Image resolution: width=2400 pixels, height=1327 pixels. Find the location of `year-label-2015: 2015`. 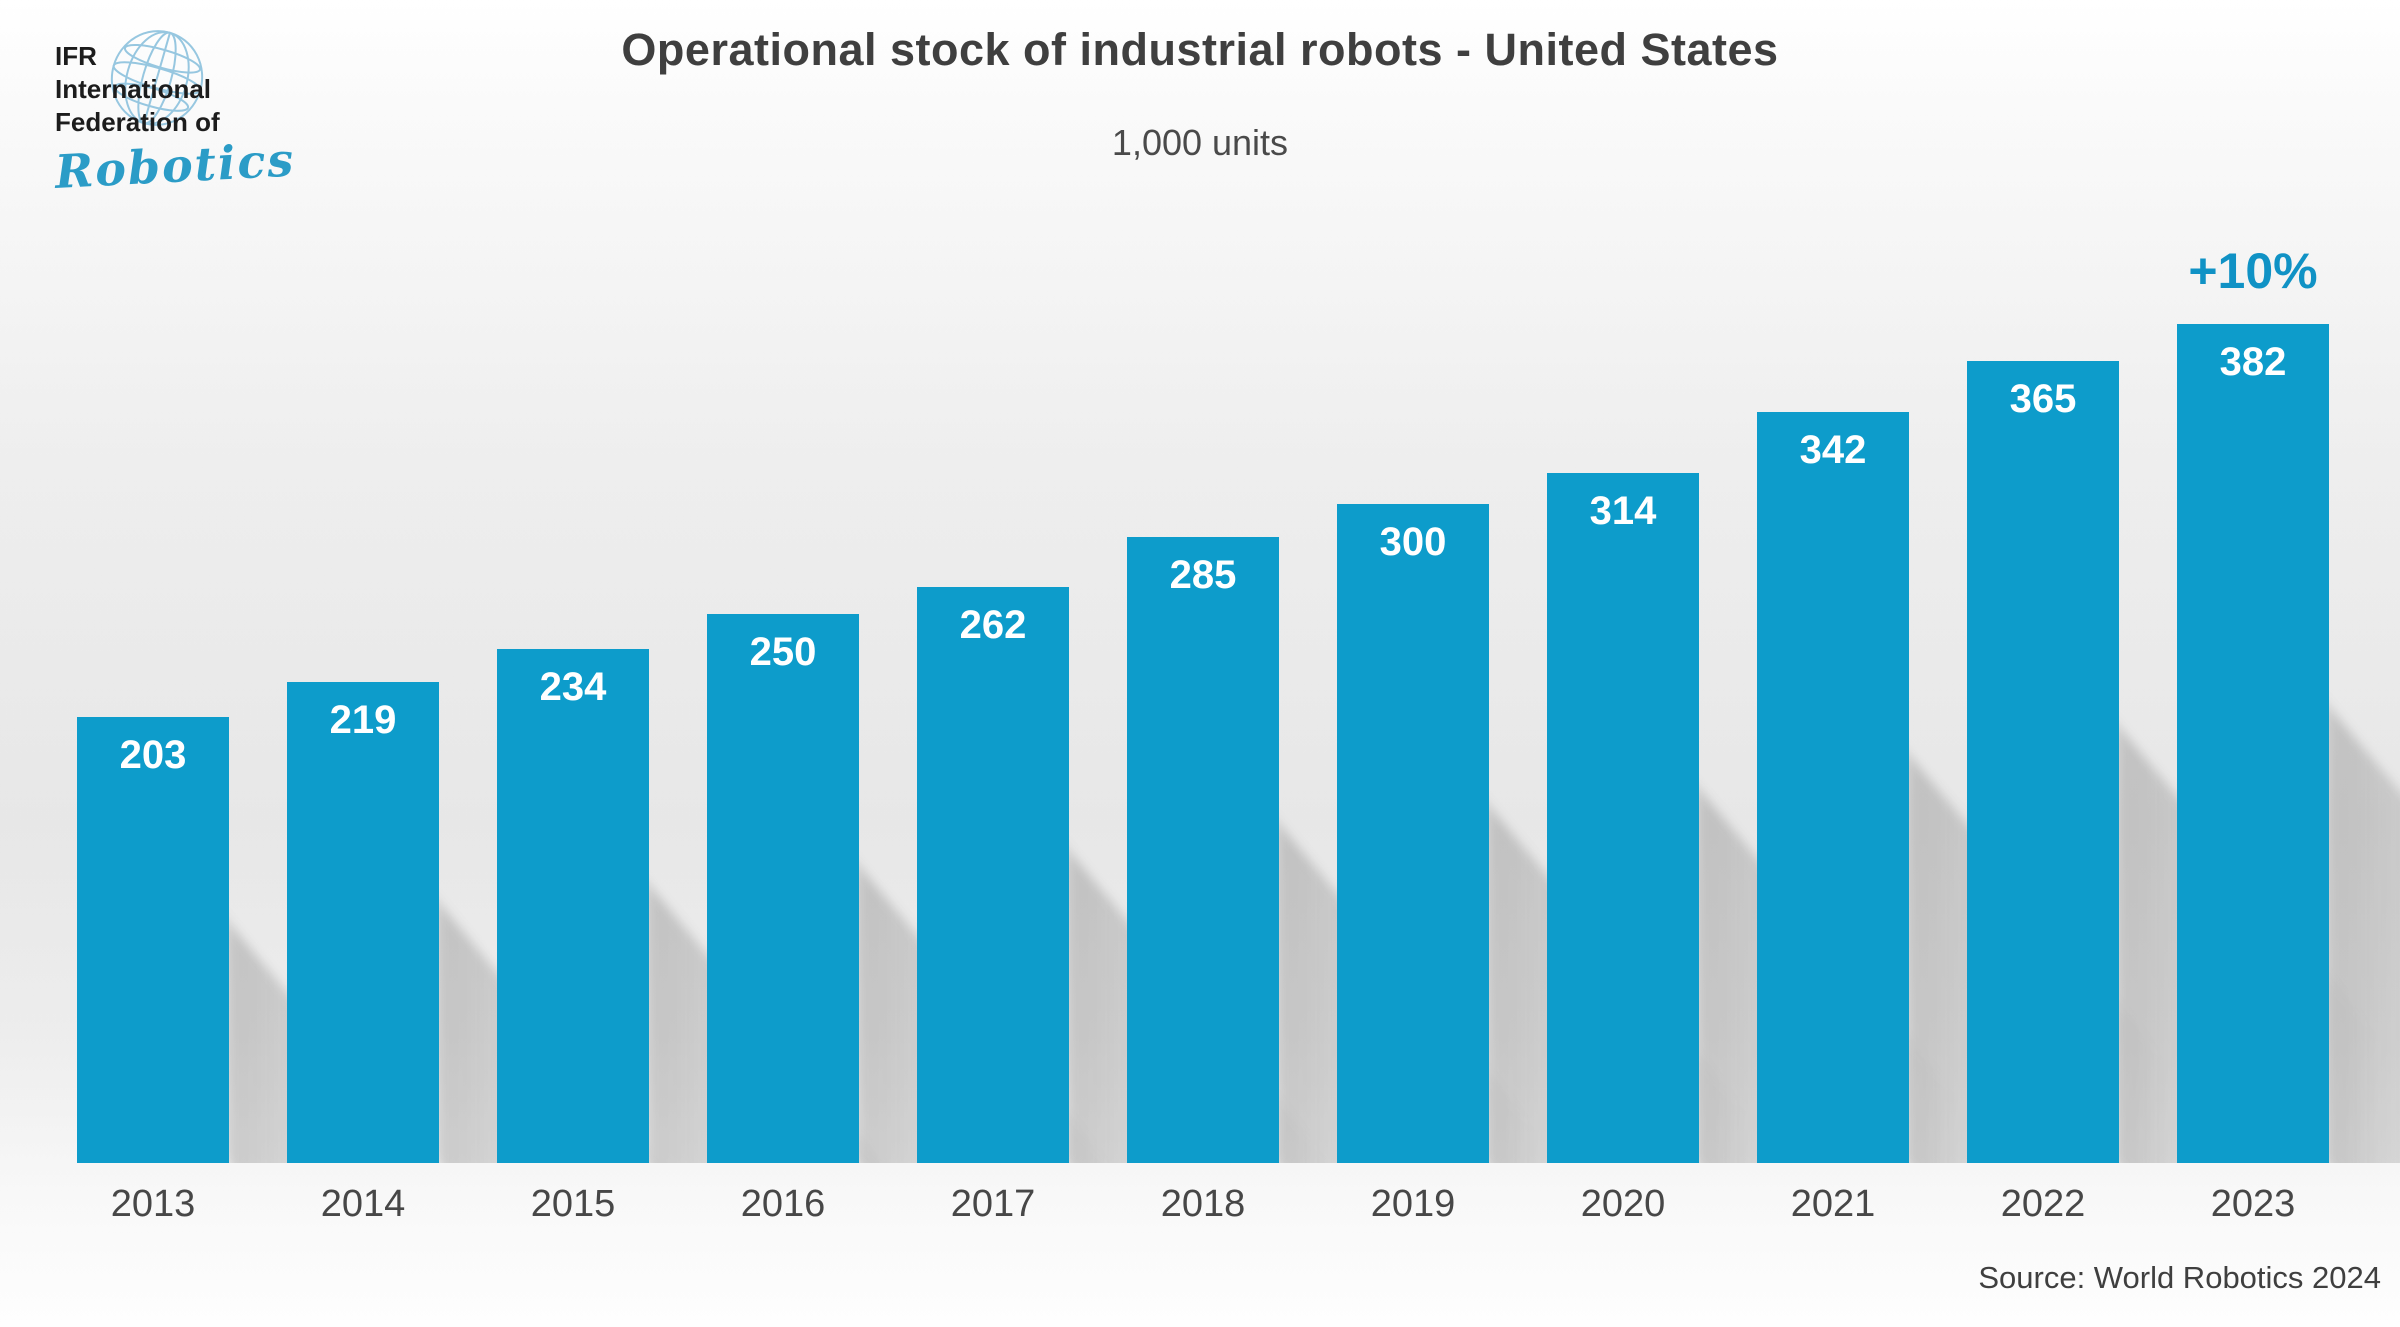

year-label-2015: 2015 is located at coordinates (573, 1204).